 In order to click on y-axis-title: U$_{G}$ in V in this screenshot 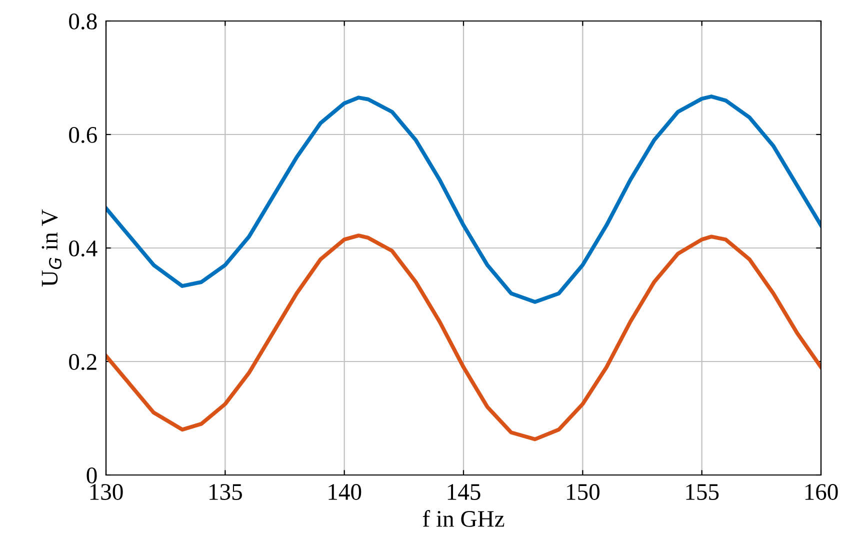, I will do `click(52, 248)`.